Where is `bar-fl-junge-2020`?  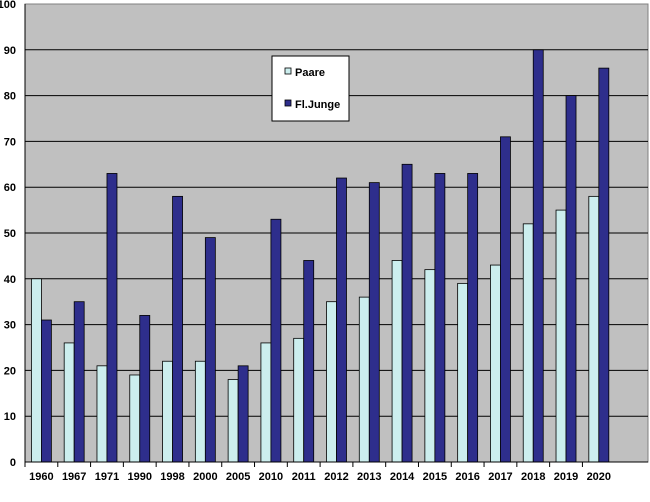
bar-fl-junge-2020 is located at coordinates (604, 265).